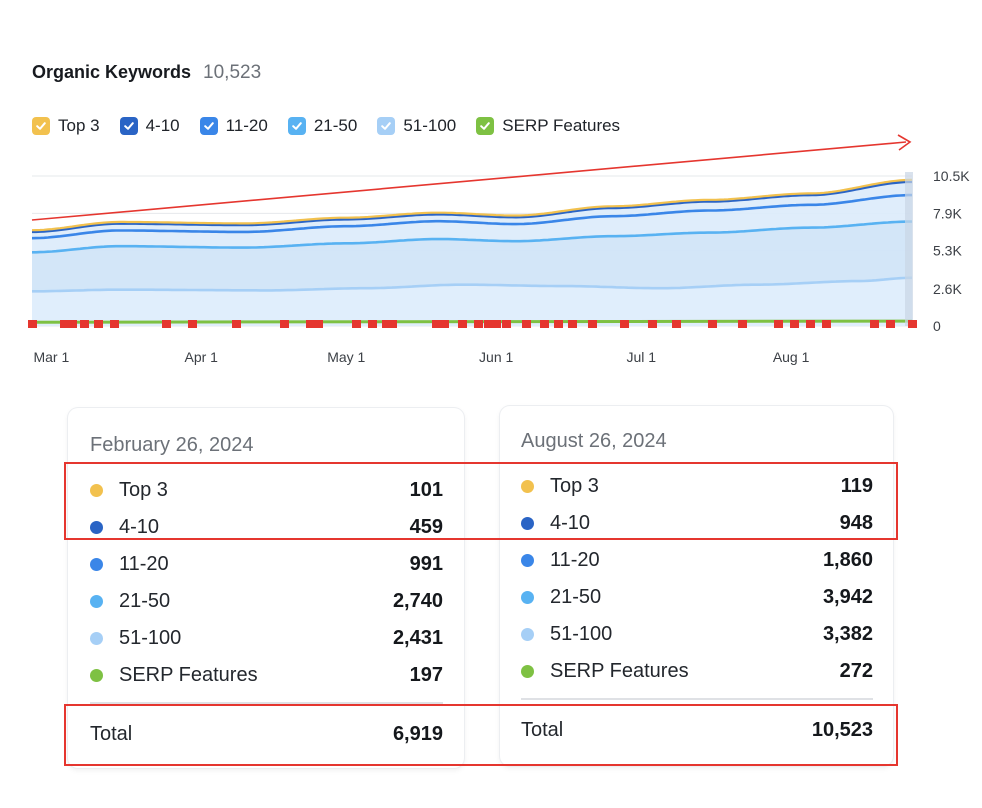  What do you see at coordinates (430, 125) in the screenshot?
I see `legend-label: 51-100` at bounding box center [430, 125].